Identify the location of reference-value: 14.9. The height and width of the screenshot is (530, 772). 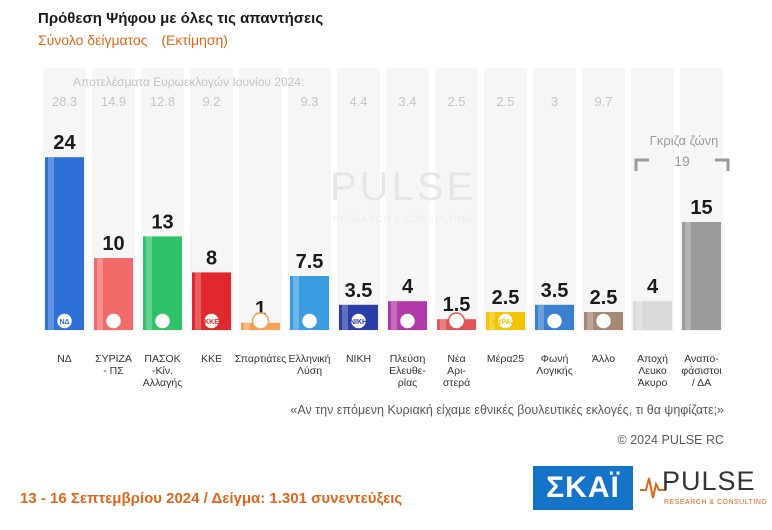
(113, 101).